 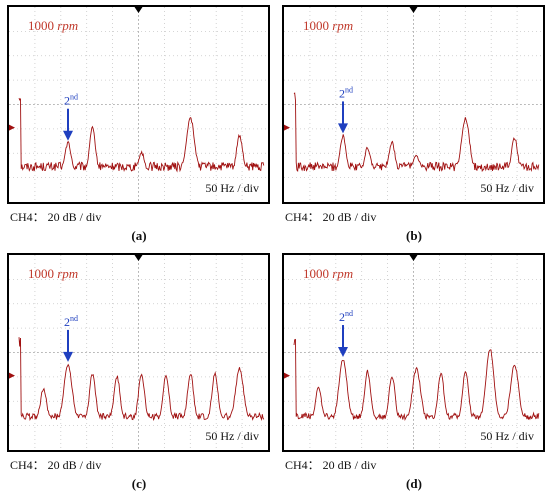 What do you see at coordinates (53, 25) in the screenshot?
I see `speed-label-a: 1000 rpm` at bounding box center [53, 25].